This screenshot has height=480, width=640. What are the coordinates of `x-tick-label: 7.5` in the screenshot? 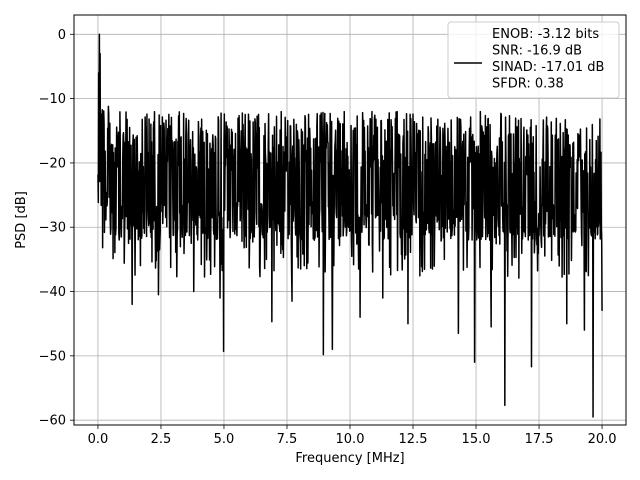 It's located at (287, 439).